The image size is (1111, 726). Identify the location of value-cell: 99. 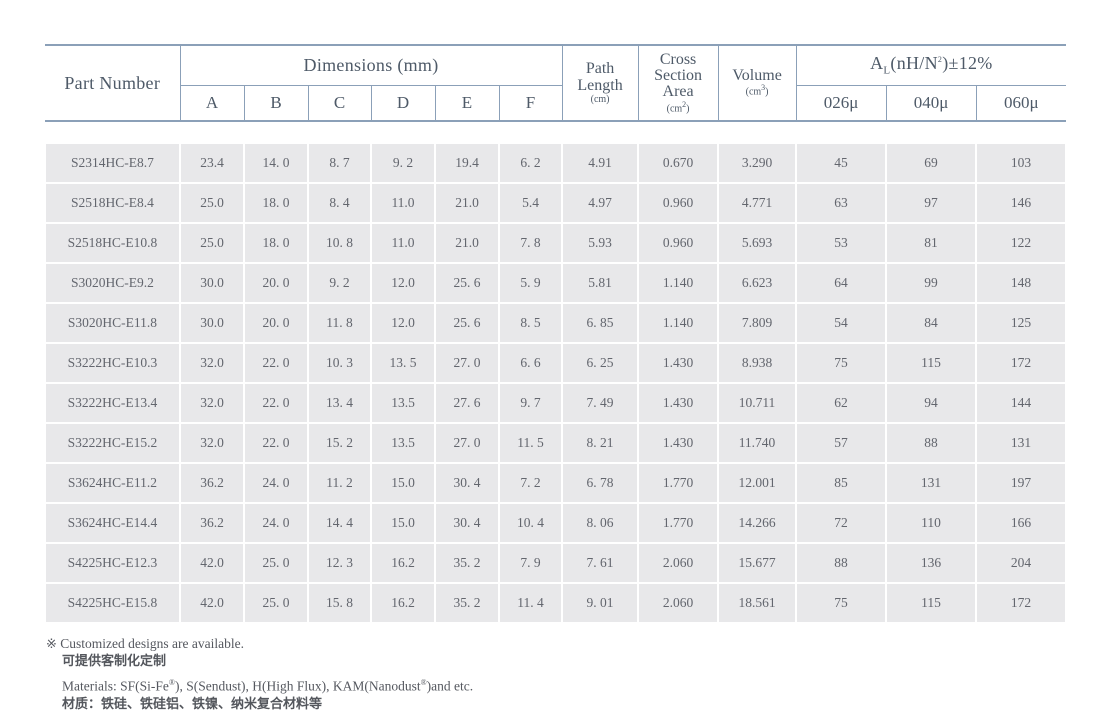
(931, 283).